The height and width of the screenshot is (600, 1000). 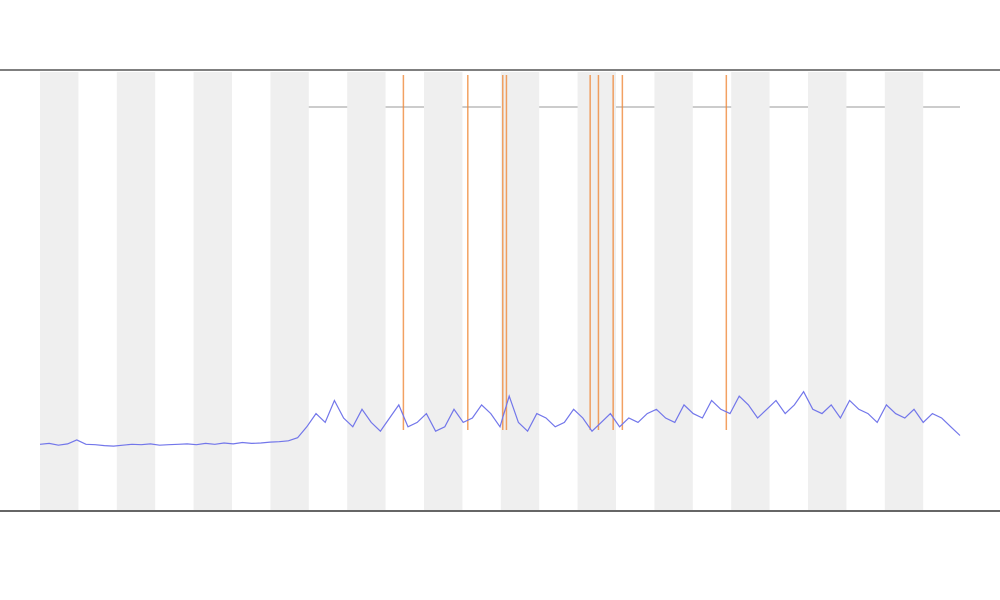 I want to click on series-line, so click(x=500, y=418).